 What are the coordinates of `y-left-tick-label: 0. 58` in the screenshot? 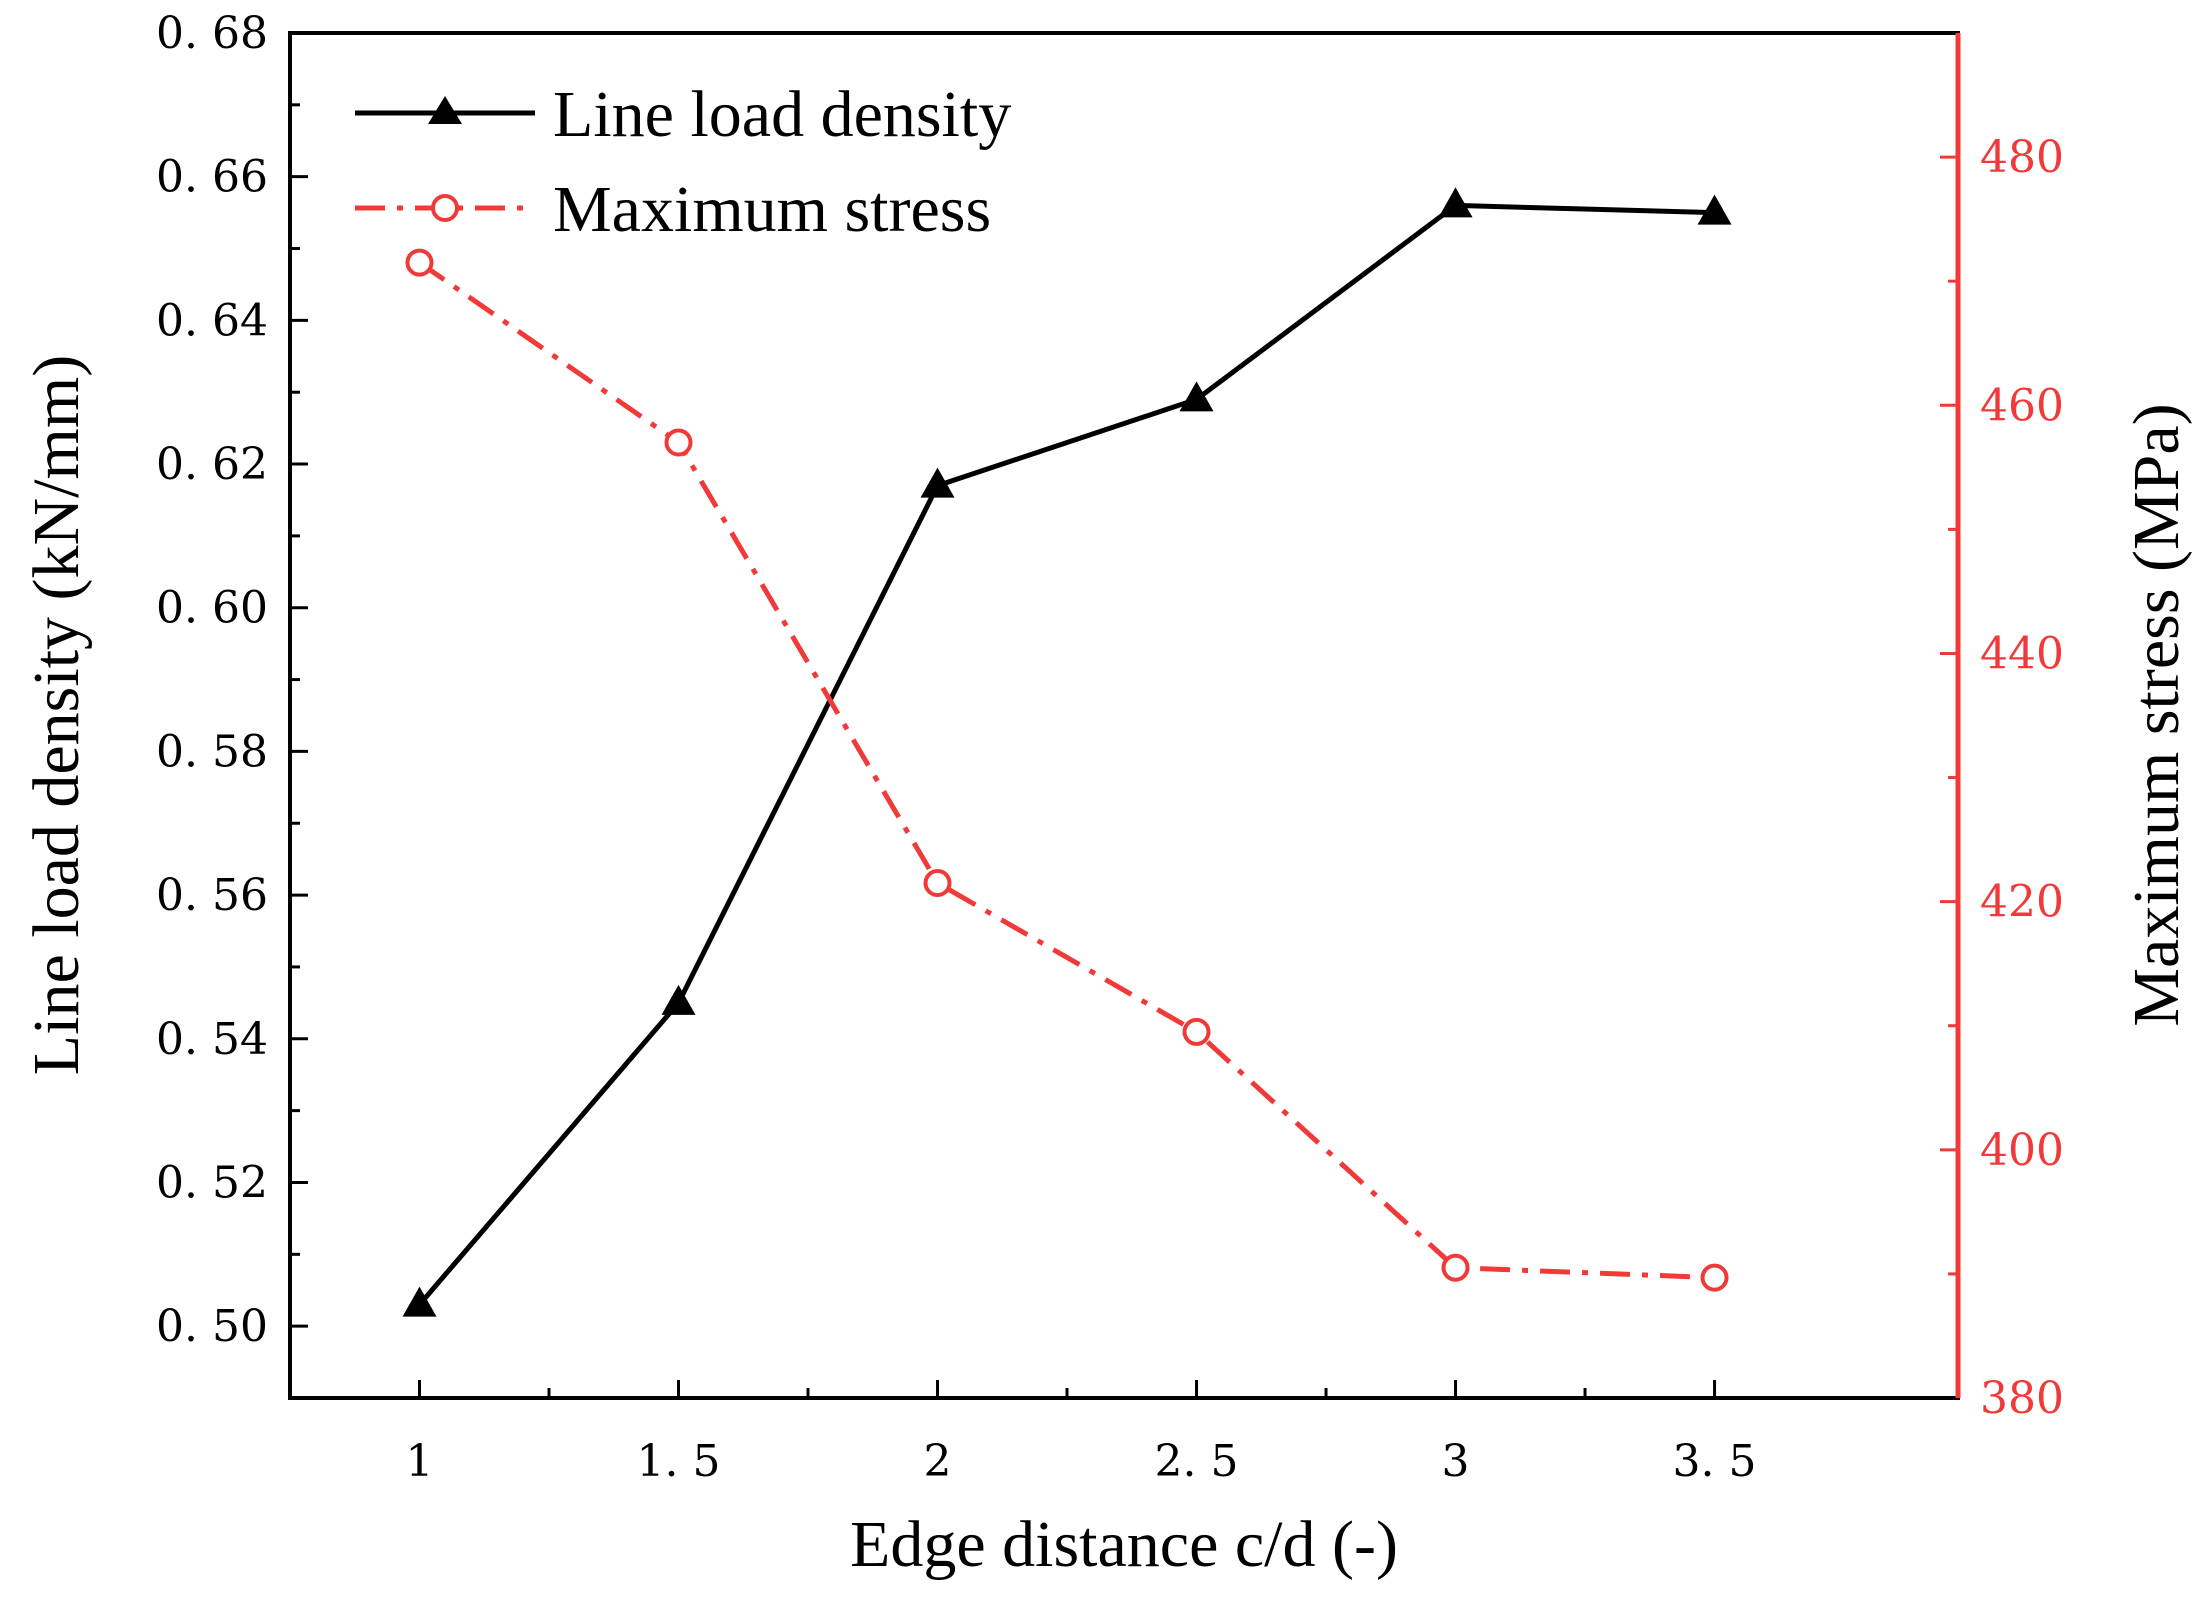 It's located at (212, 751).